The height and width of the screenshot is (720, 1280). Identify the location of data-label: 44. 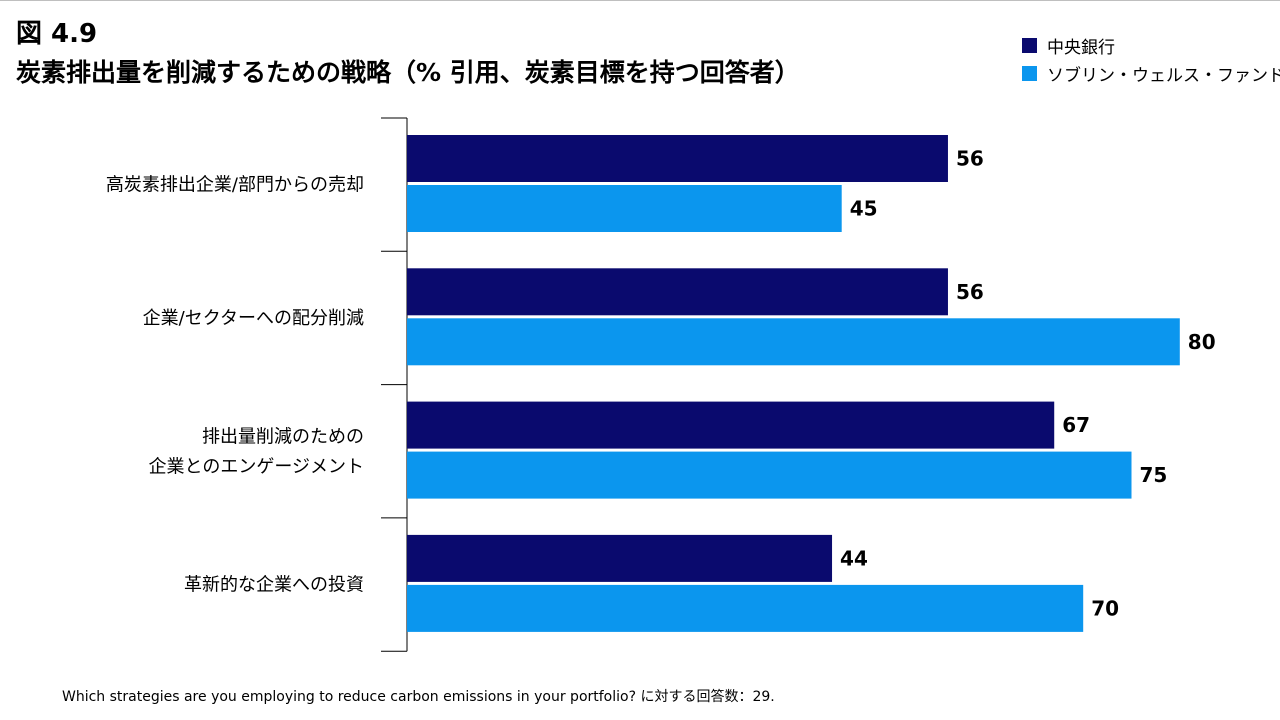
(854, 558).